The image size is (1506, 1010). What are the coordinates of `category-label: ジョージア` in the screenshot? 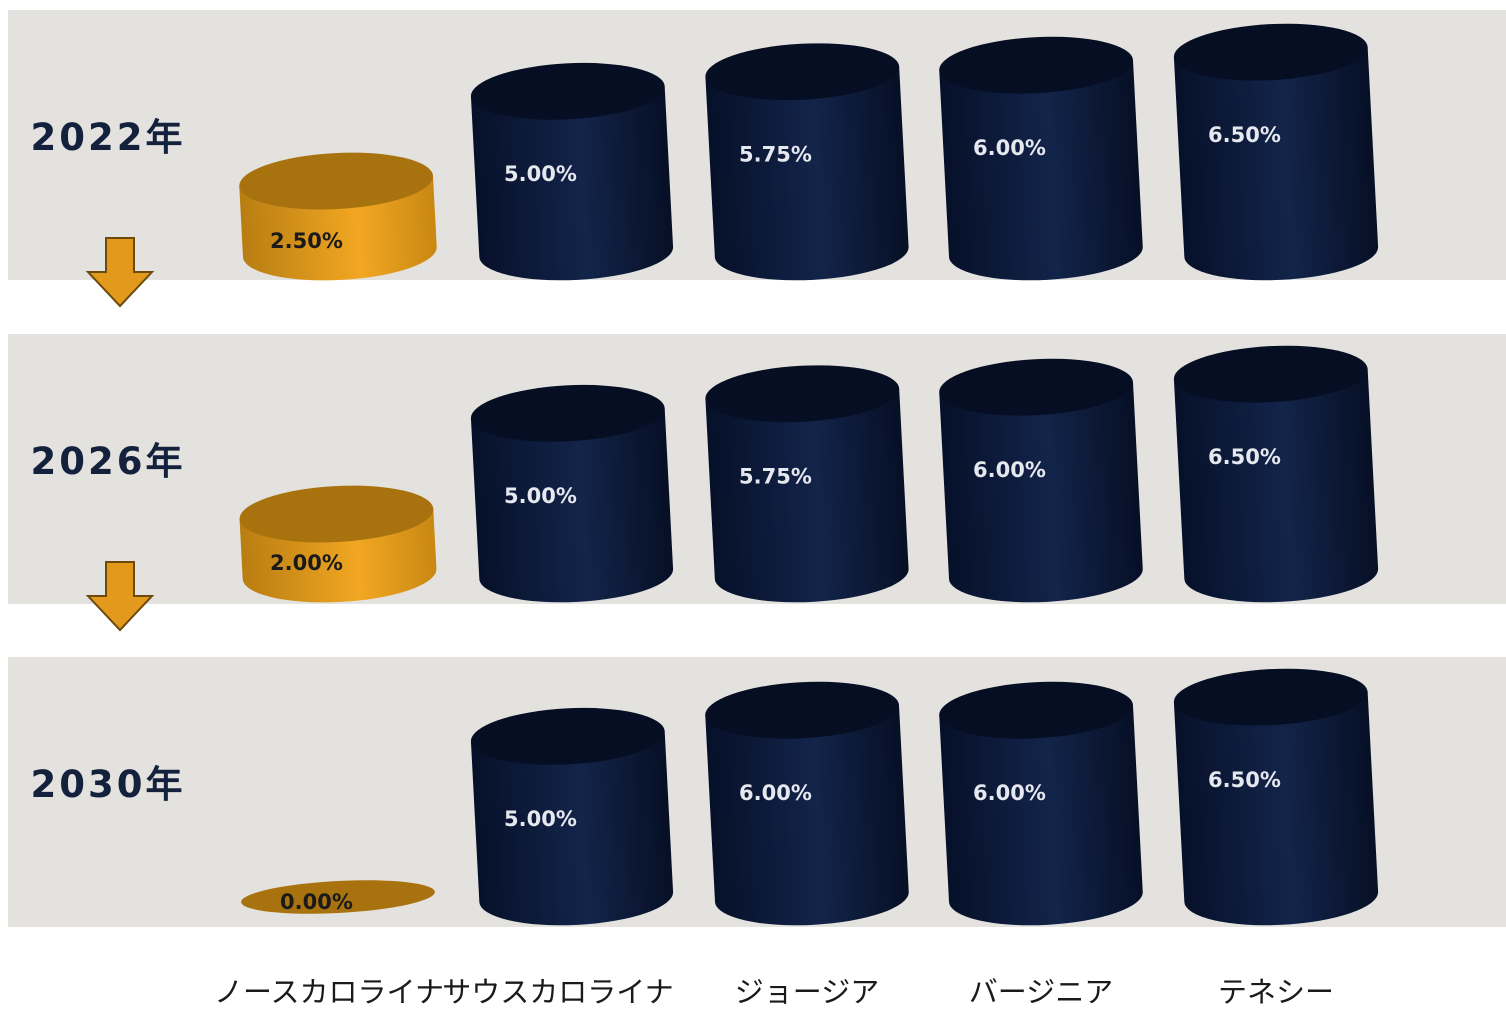 It's located at (807, 990).